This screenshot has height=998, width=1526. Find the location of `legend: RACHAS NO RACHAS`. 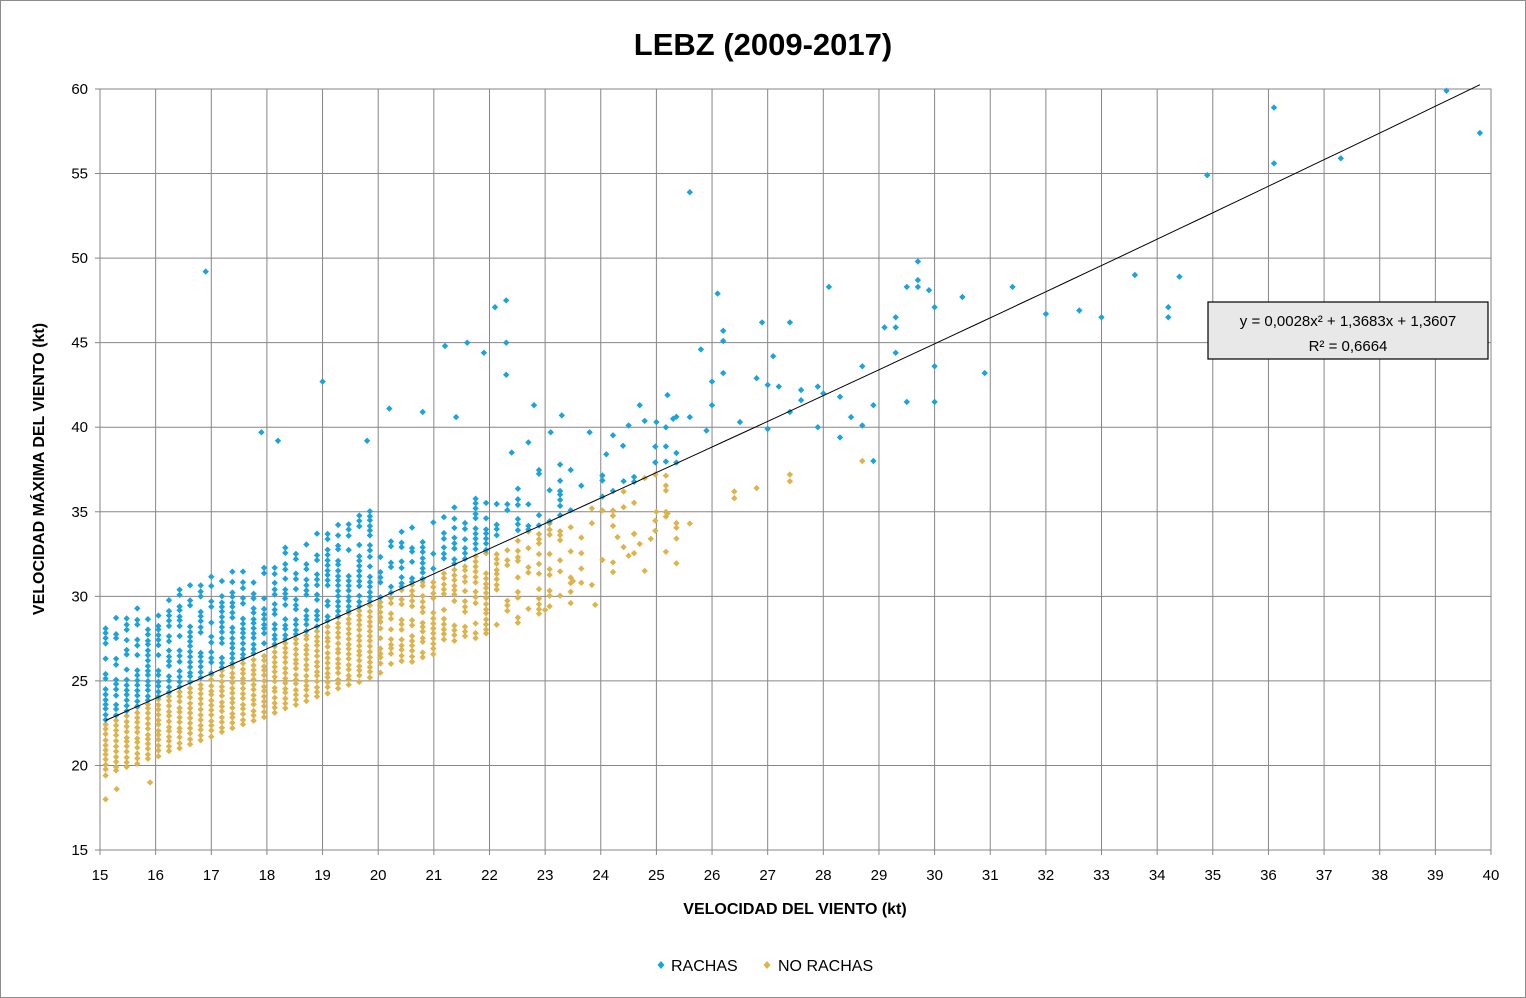

legend: RACHAS NO RACHAS is located at coordinates (765, 966).